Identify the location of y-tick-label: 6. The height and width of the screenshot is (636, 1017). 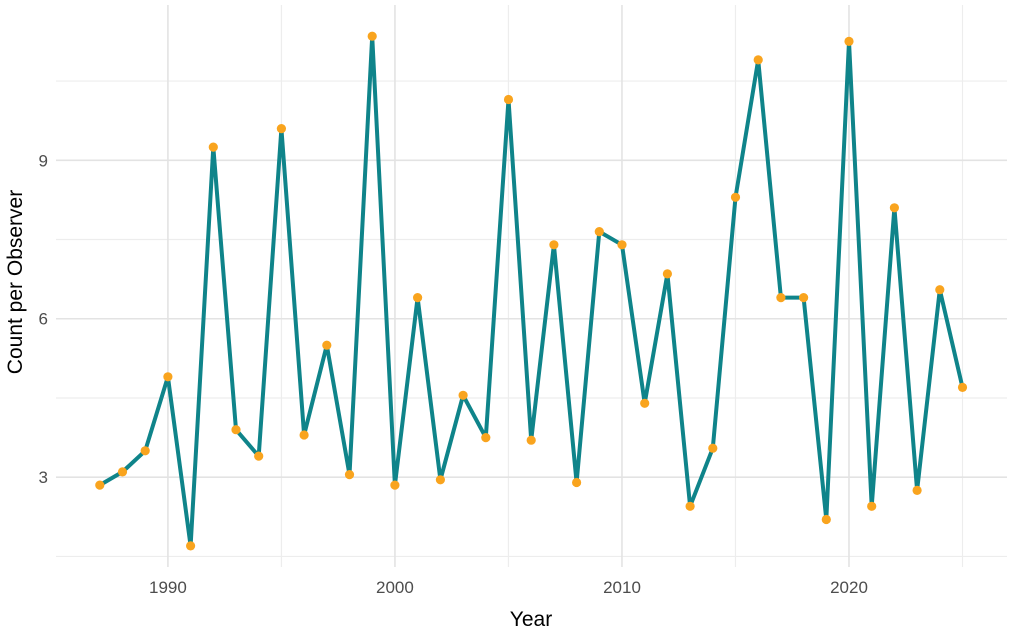
(43, 319).